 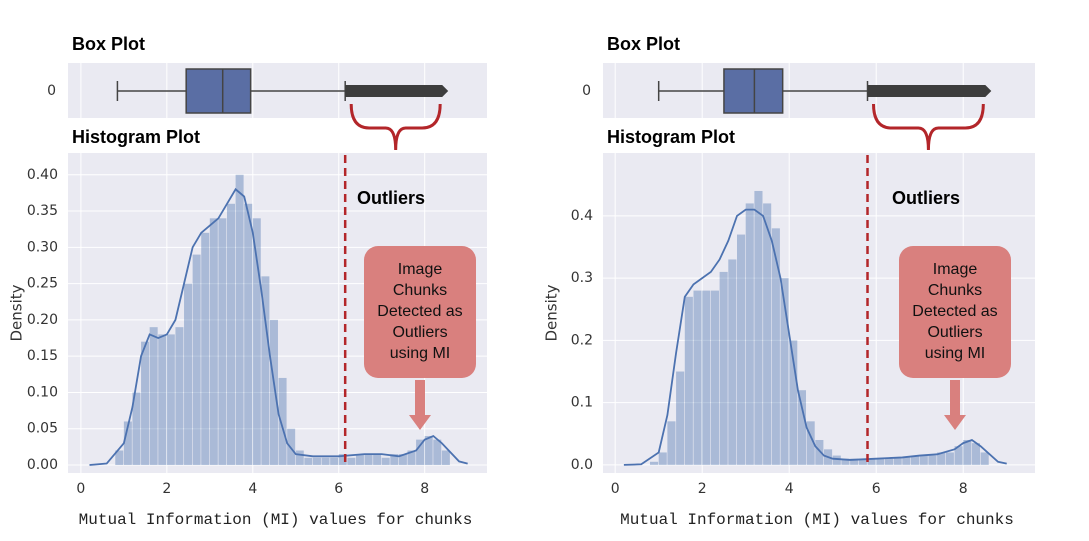 What do you see at coordinates (166, 489) in the screenshot?
I see `x-tick-label: 2` at bounding box center [166, 489].